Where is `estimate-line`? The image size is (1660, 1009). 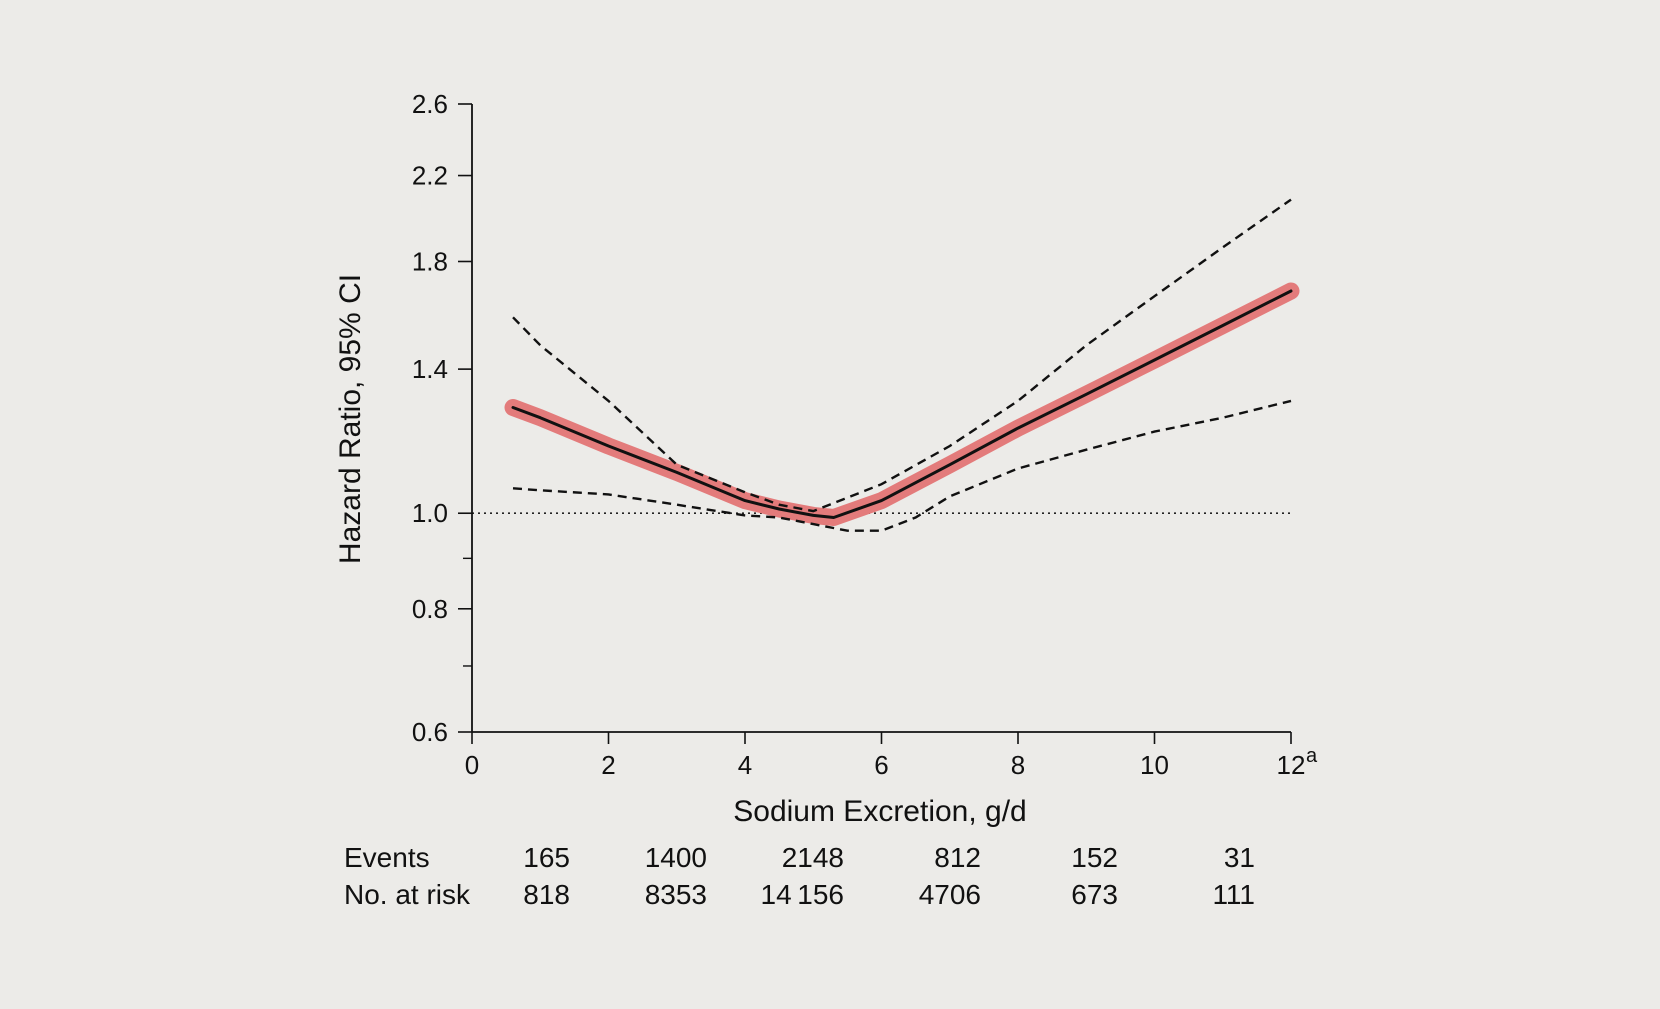
estimate-line is located at coordinates (902, 404).